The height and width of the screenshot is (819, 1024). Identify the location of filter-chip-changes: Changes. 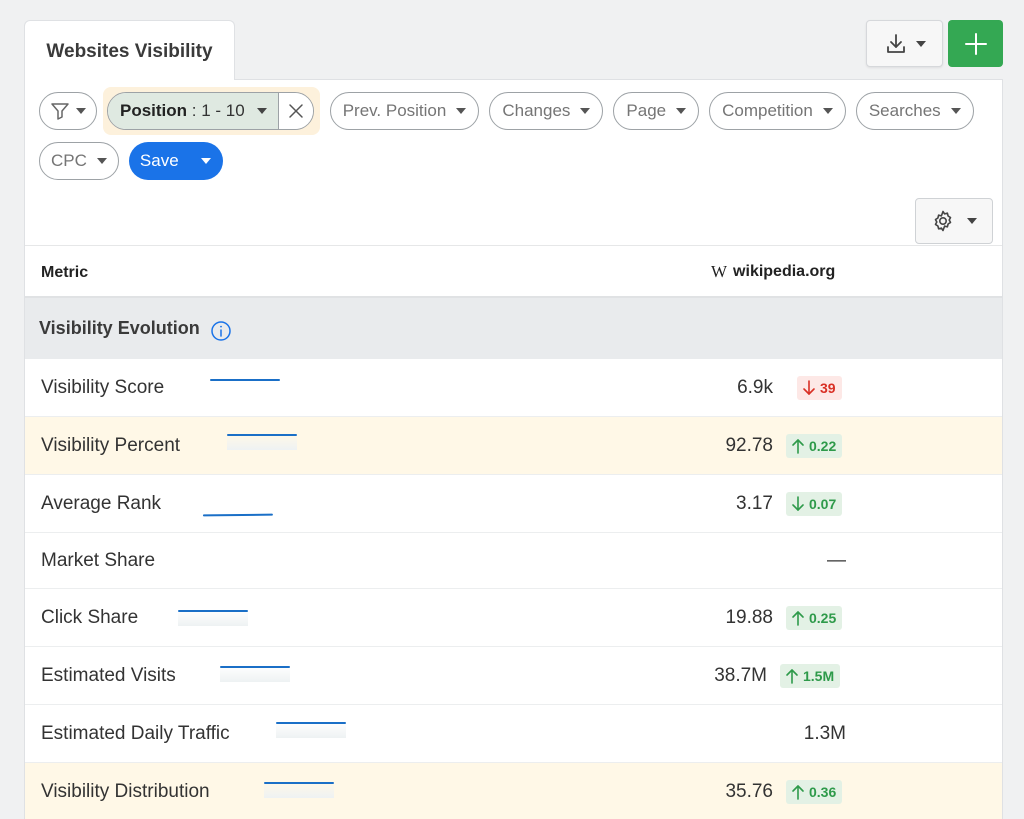
(546, 111).